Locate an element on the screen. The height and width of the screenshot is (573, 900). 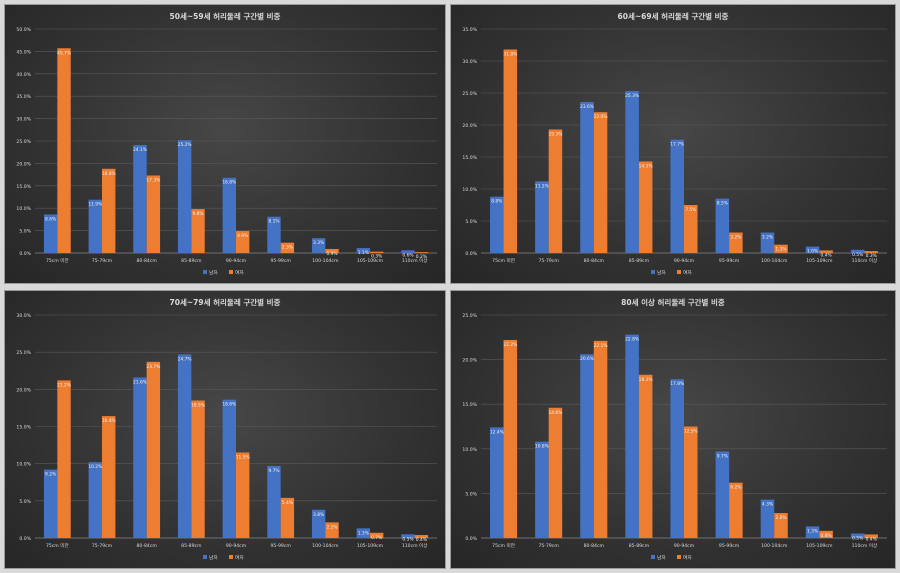
data-label: 18.6% is located at coordinates (229, 405).